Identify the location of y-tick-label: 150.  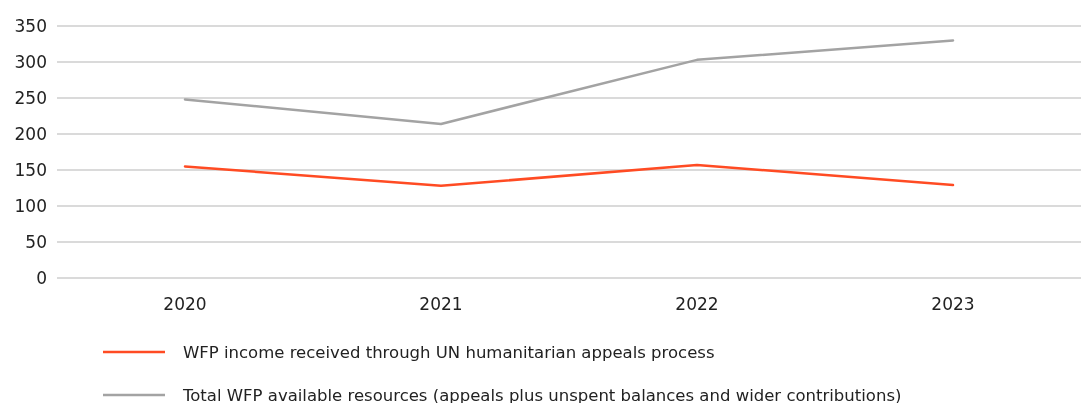
(30, 169).